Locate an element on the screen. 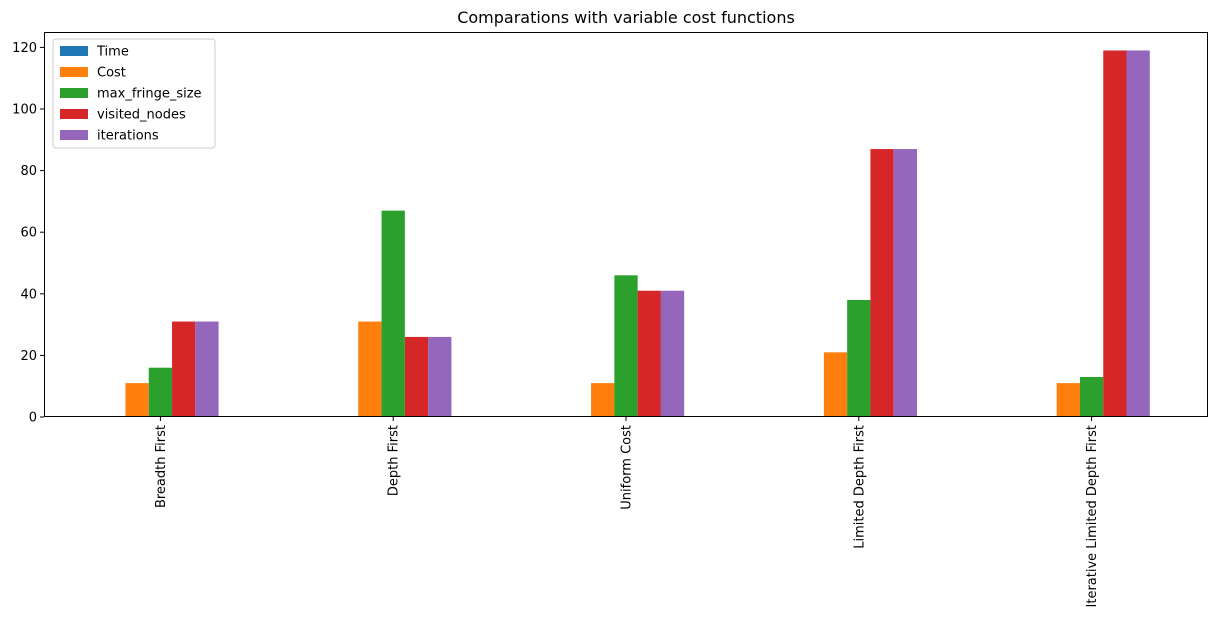  y-tick-label-2: 40 is located at coordinates (28, 294).